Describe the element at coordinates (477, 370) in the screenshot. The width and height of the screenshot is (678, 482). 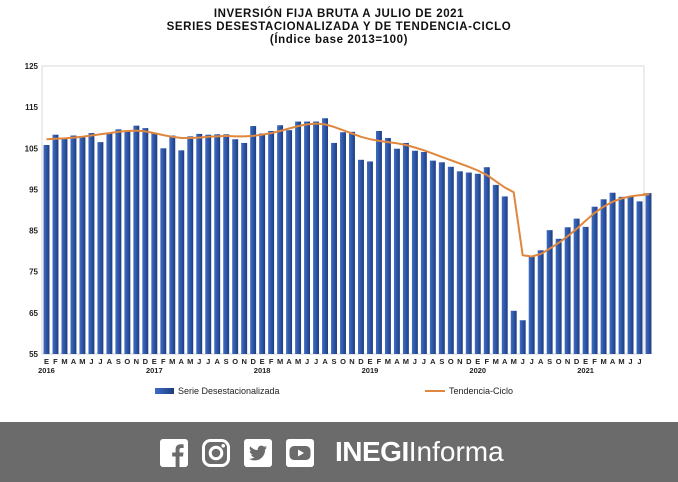
I see `year-label: 2020` at that location.